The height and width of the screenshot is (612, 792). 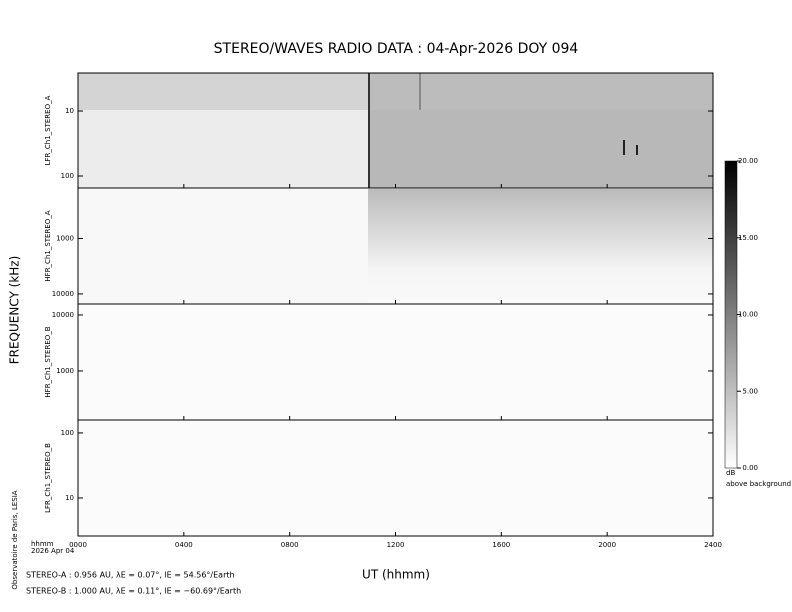 I want to click on x-tick-label: 2400, so click(x=713, y=545).